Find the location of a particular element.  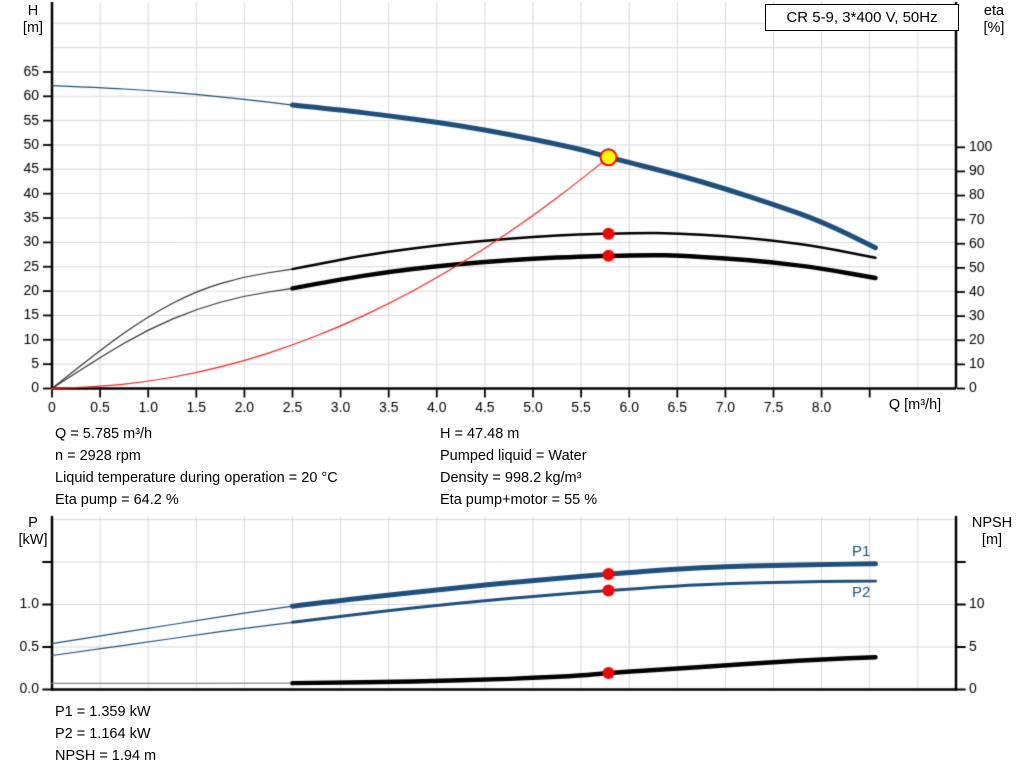

p-axis-unit: [kW] is located at coordinates (33, 540).